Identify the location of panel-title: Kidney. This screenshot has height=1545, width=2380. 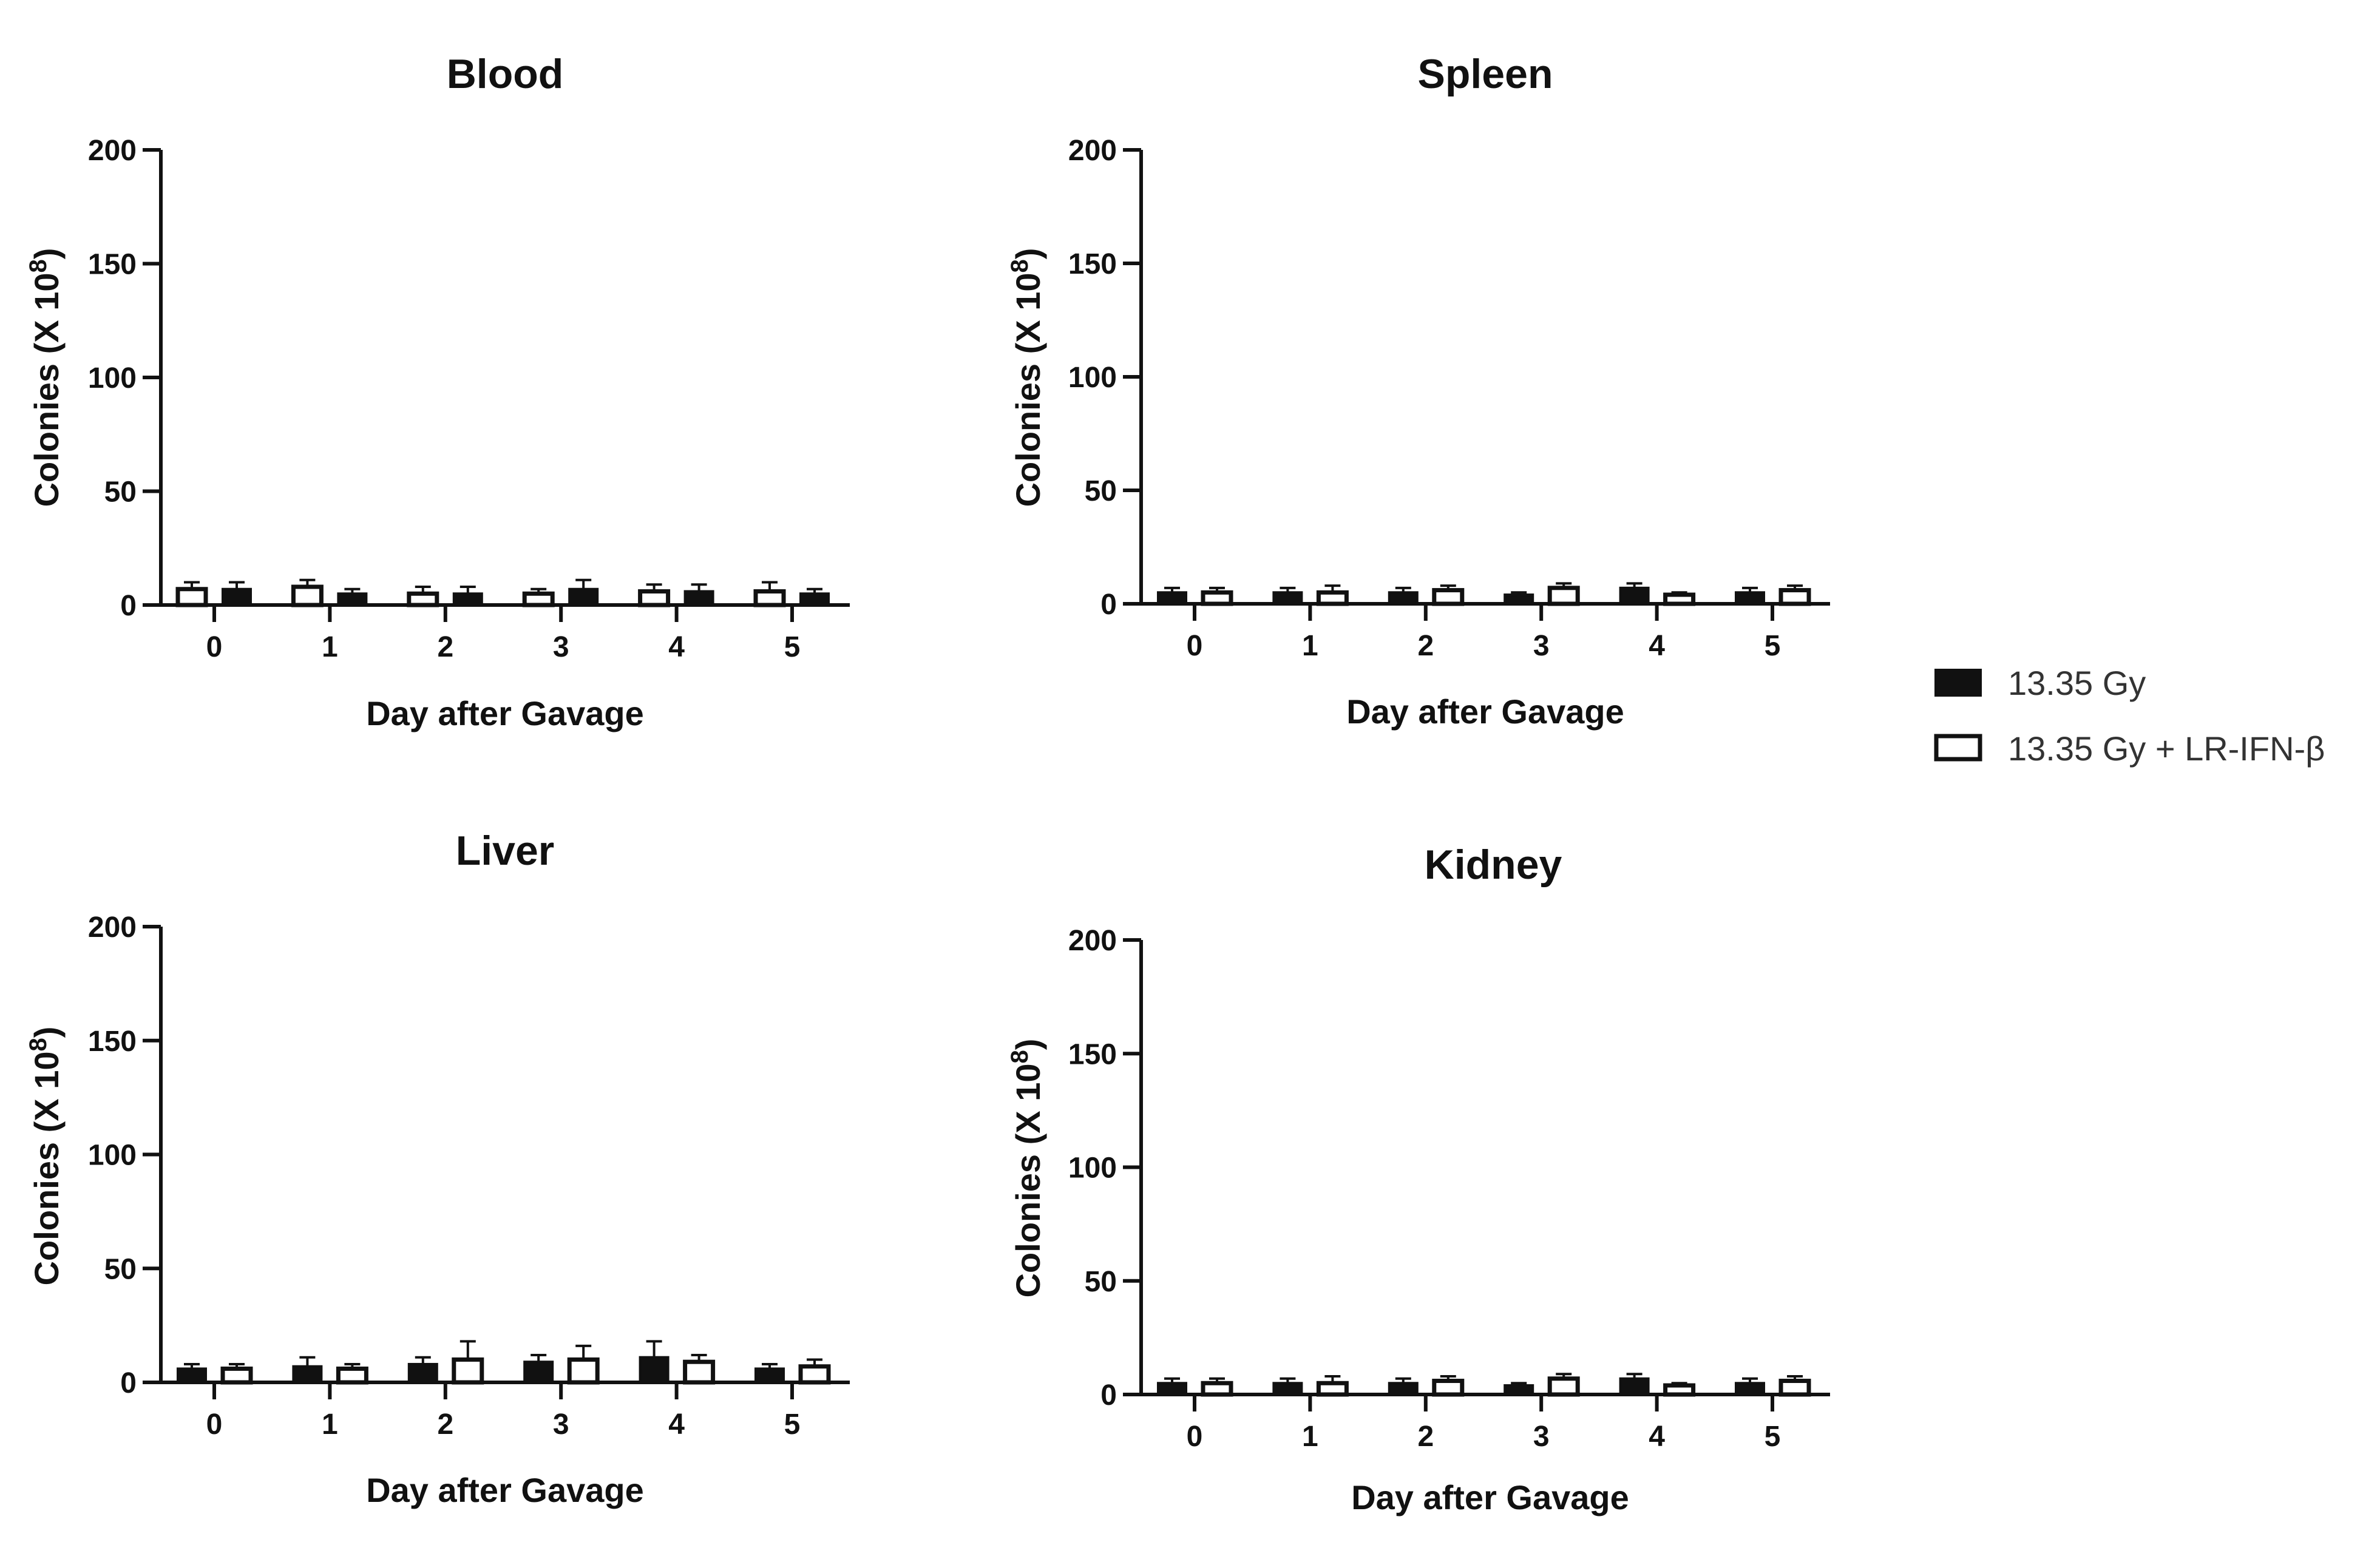
(1493, 865).